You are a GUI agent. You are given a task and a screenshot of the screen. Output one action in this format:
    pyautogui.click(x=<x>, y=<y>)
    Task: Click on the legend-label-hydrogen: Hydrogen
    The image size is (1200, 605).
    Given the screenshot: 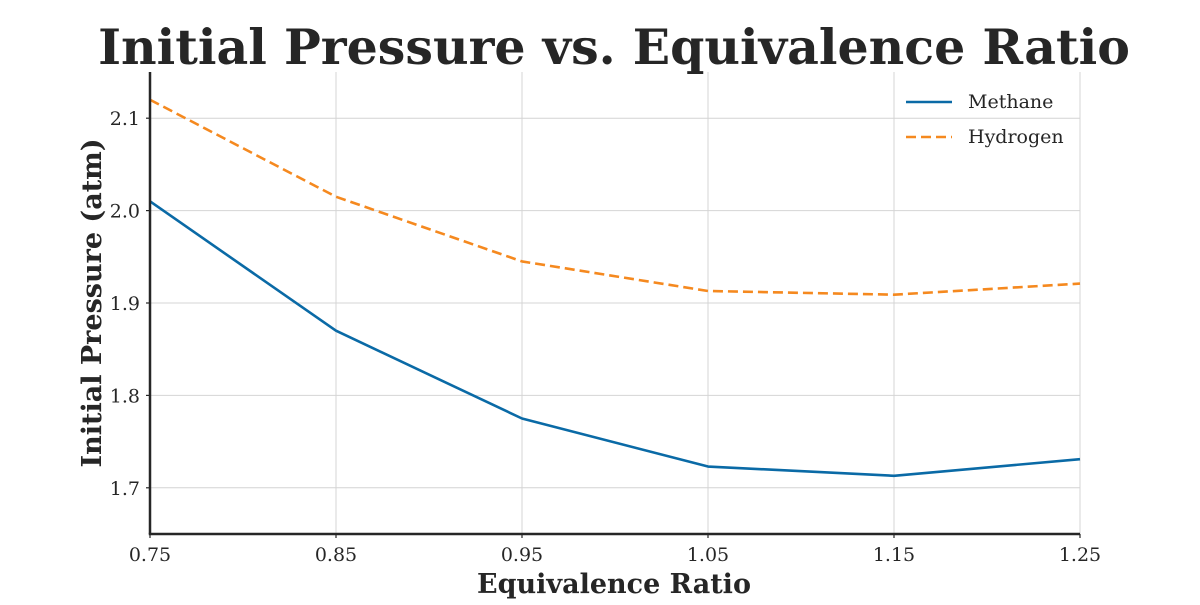 What is the action you would take?
    pyautogui.click(x=1016, y=137)
    